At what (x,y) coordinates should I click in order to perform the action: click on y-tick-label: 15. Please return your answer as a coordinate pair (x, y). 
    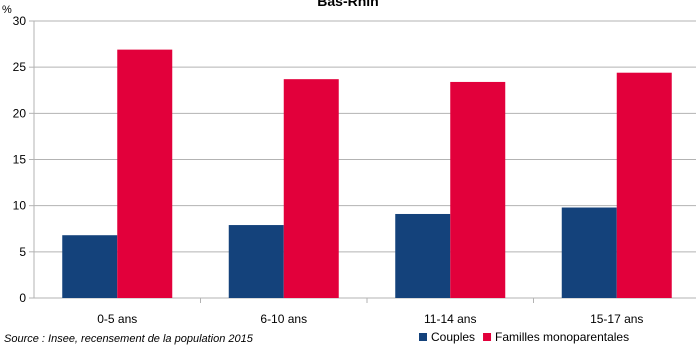
    Looking at the image, I should click on (20, 160).